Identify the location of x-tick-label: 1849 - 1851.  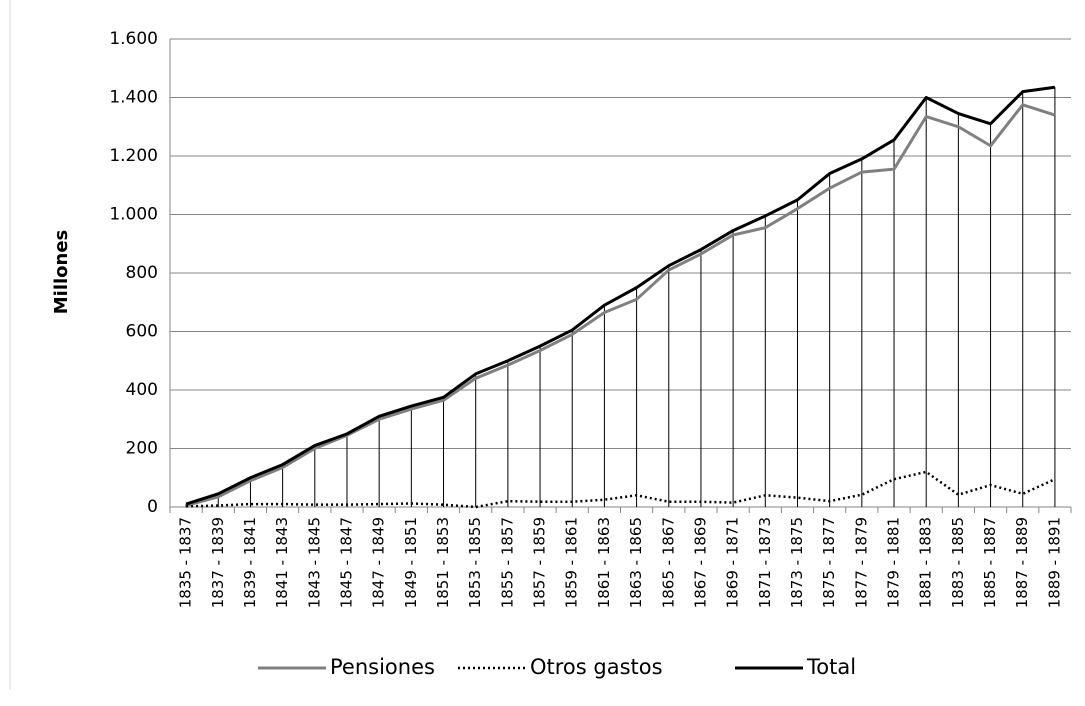
(411, 562).